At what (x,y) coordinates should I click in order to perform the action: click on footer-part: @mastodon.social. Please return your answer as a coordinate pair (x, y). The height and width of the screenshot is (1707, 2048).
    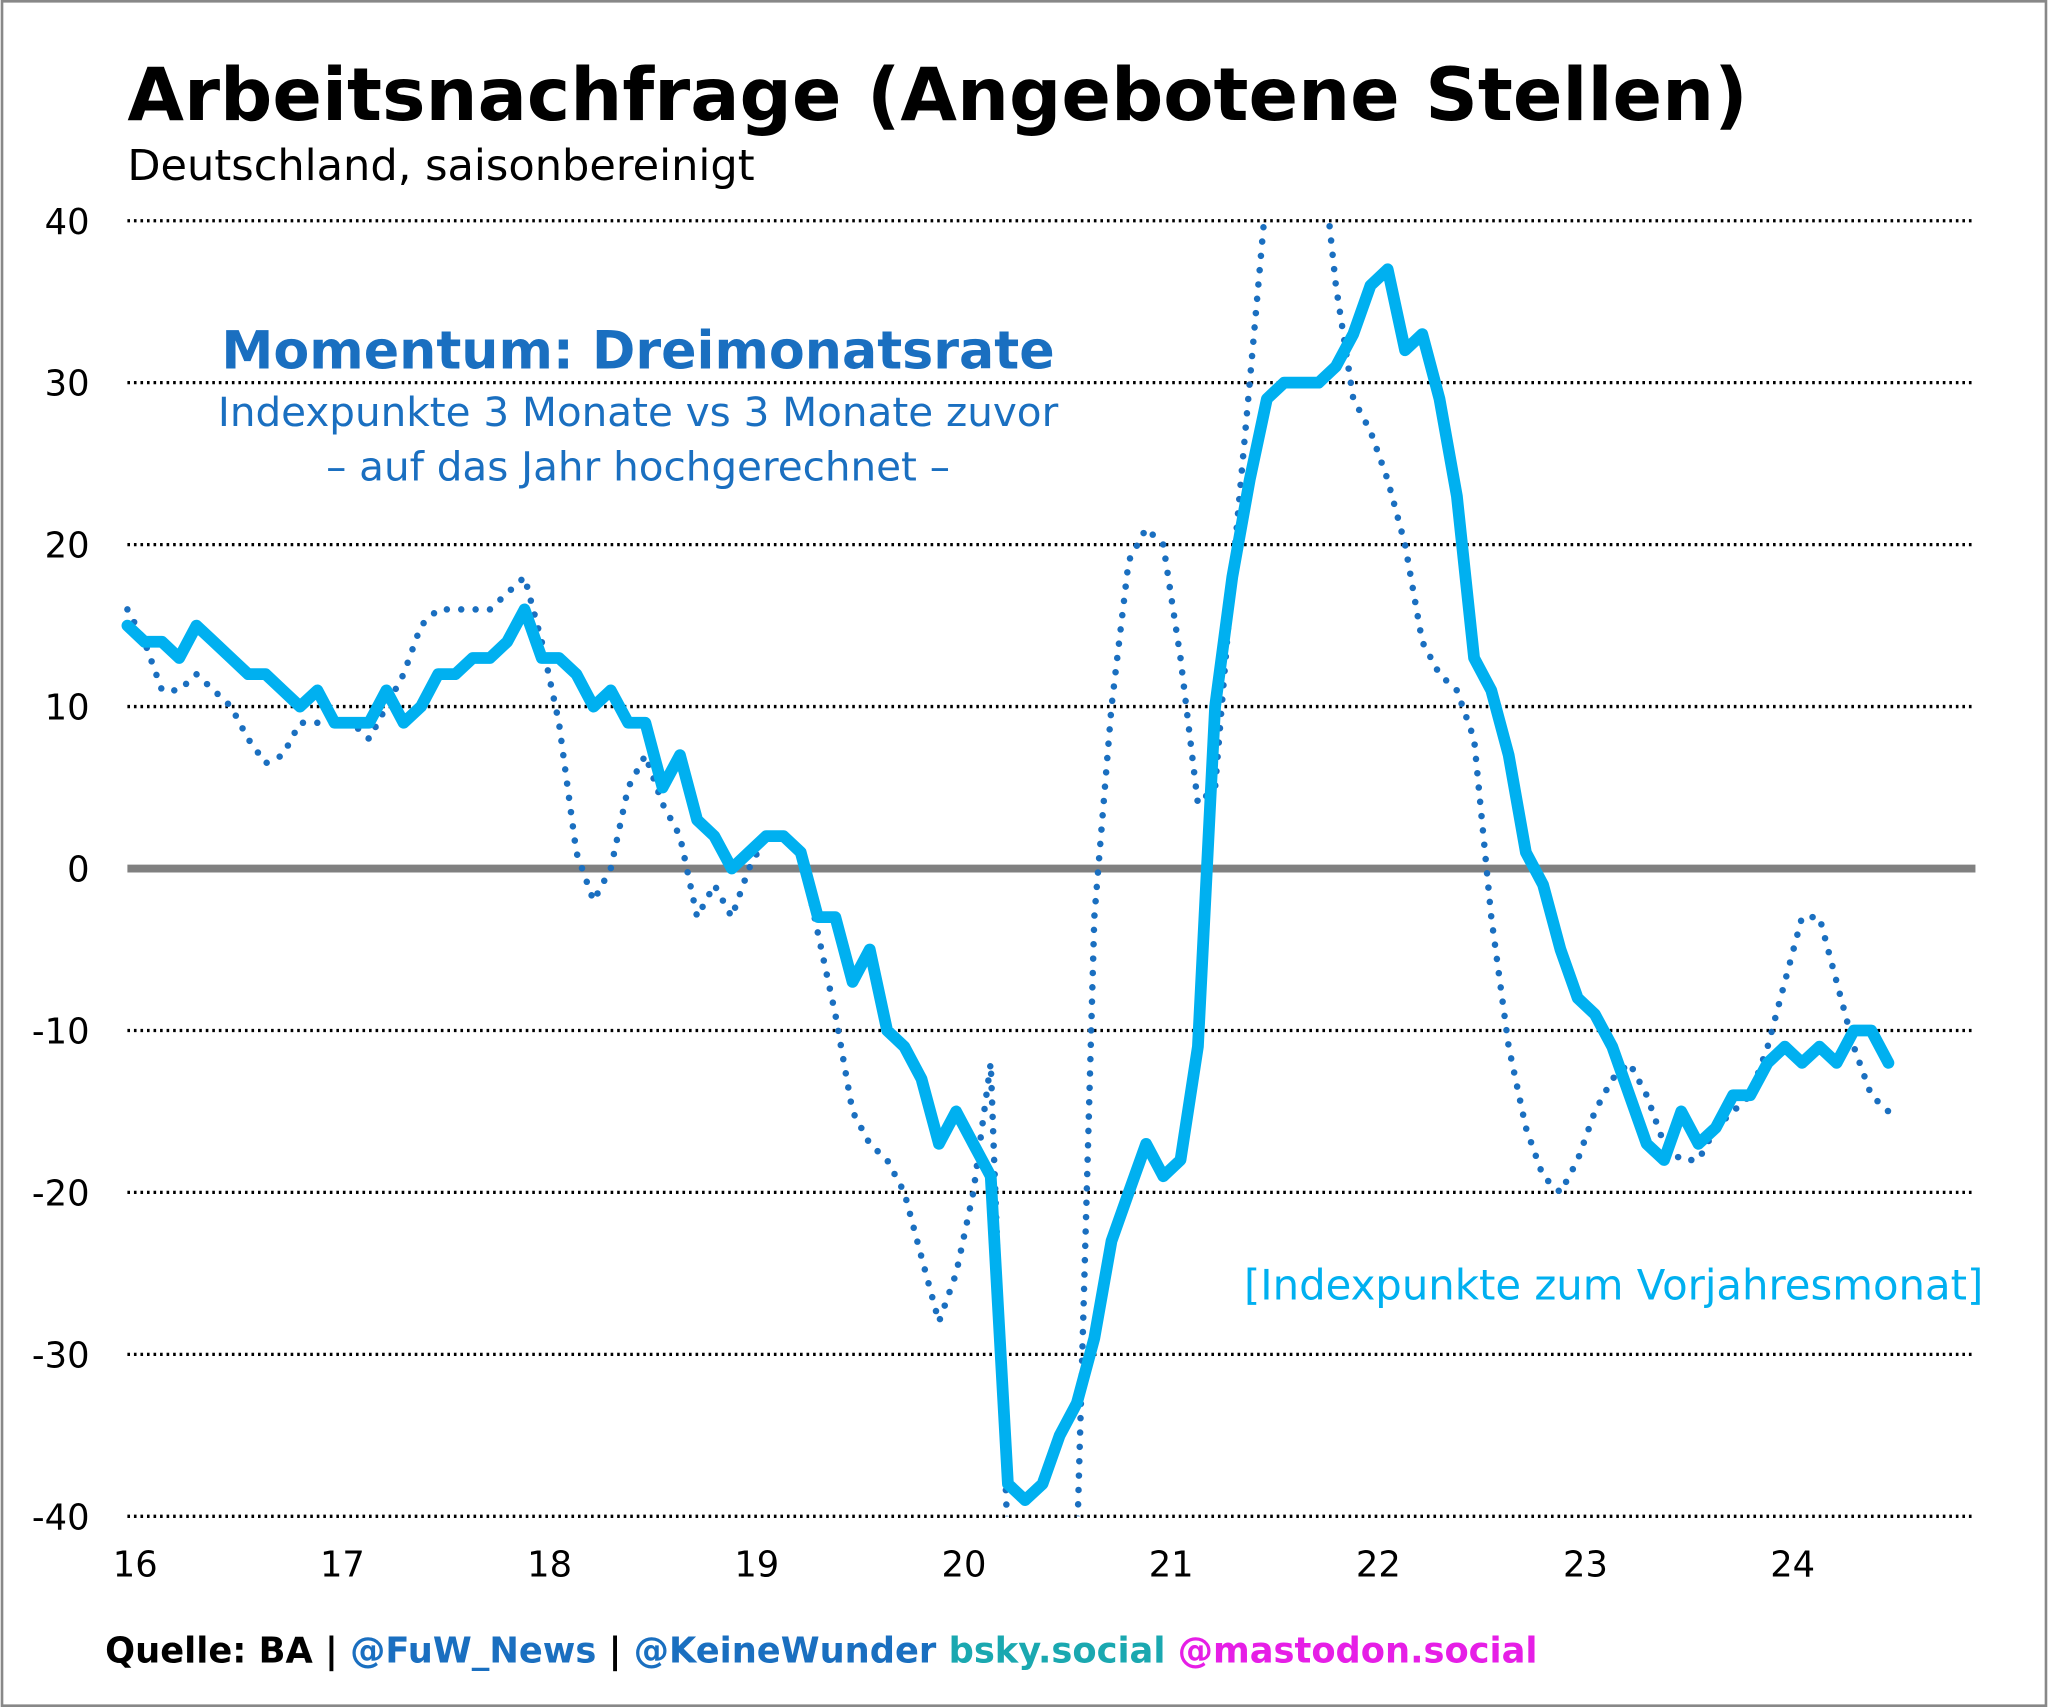
    Looking at the image, I should click on (1358, 1651).